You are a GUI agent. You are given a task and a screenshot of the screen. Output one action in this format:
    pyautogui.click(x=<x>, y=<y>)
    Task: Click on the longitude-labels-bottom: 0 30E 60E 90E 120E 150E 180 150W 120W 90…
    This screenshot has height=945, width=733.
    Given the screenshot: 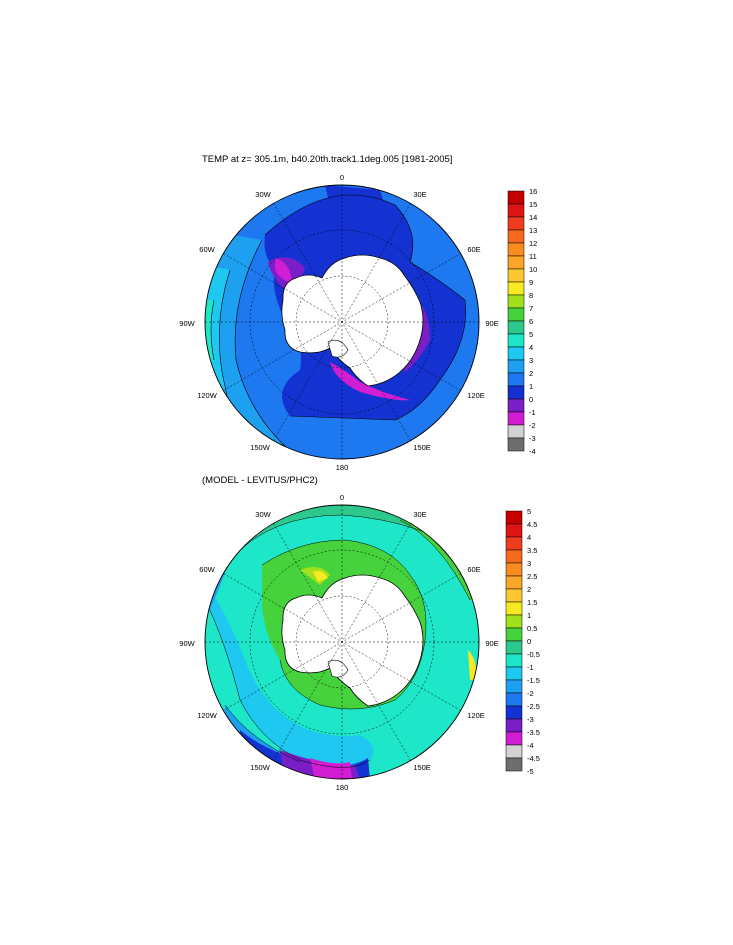 What is the action you would take?
    pyautogui.click(x=338, y=642)
    